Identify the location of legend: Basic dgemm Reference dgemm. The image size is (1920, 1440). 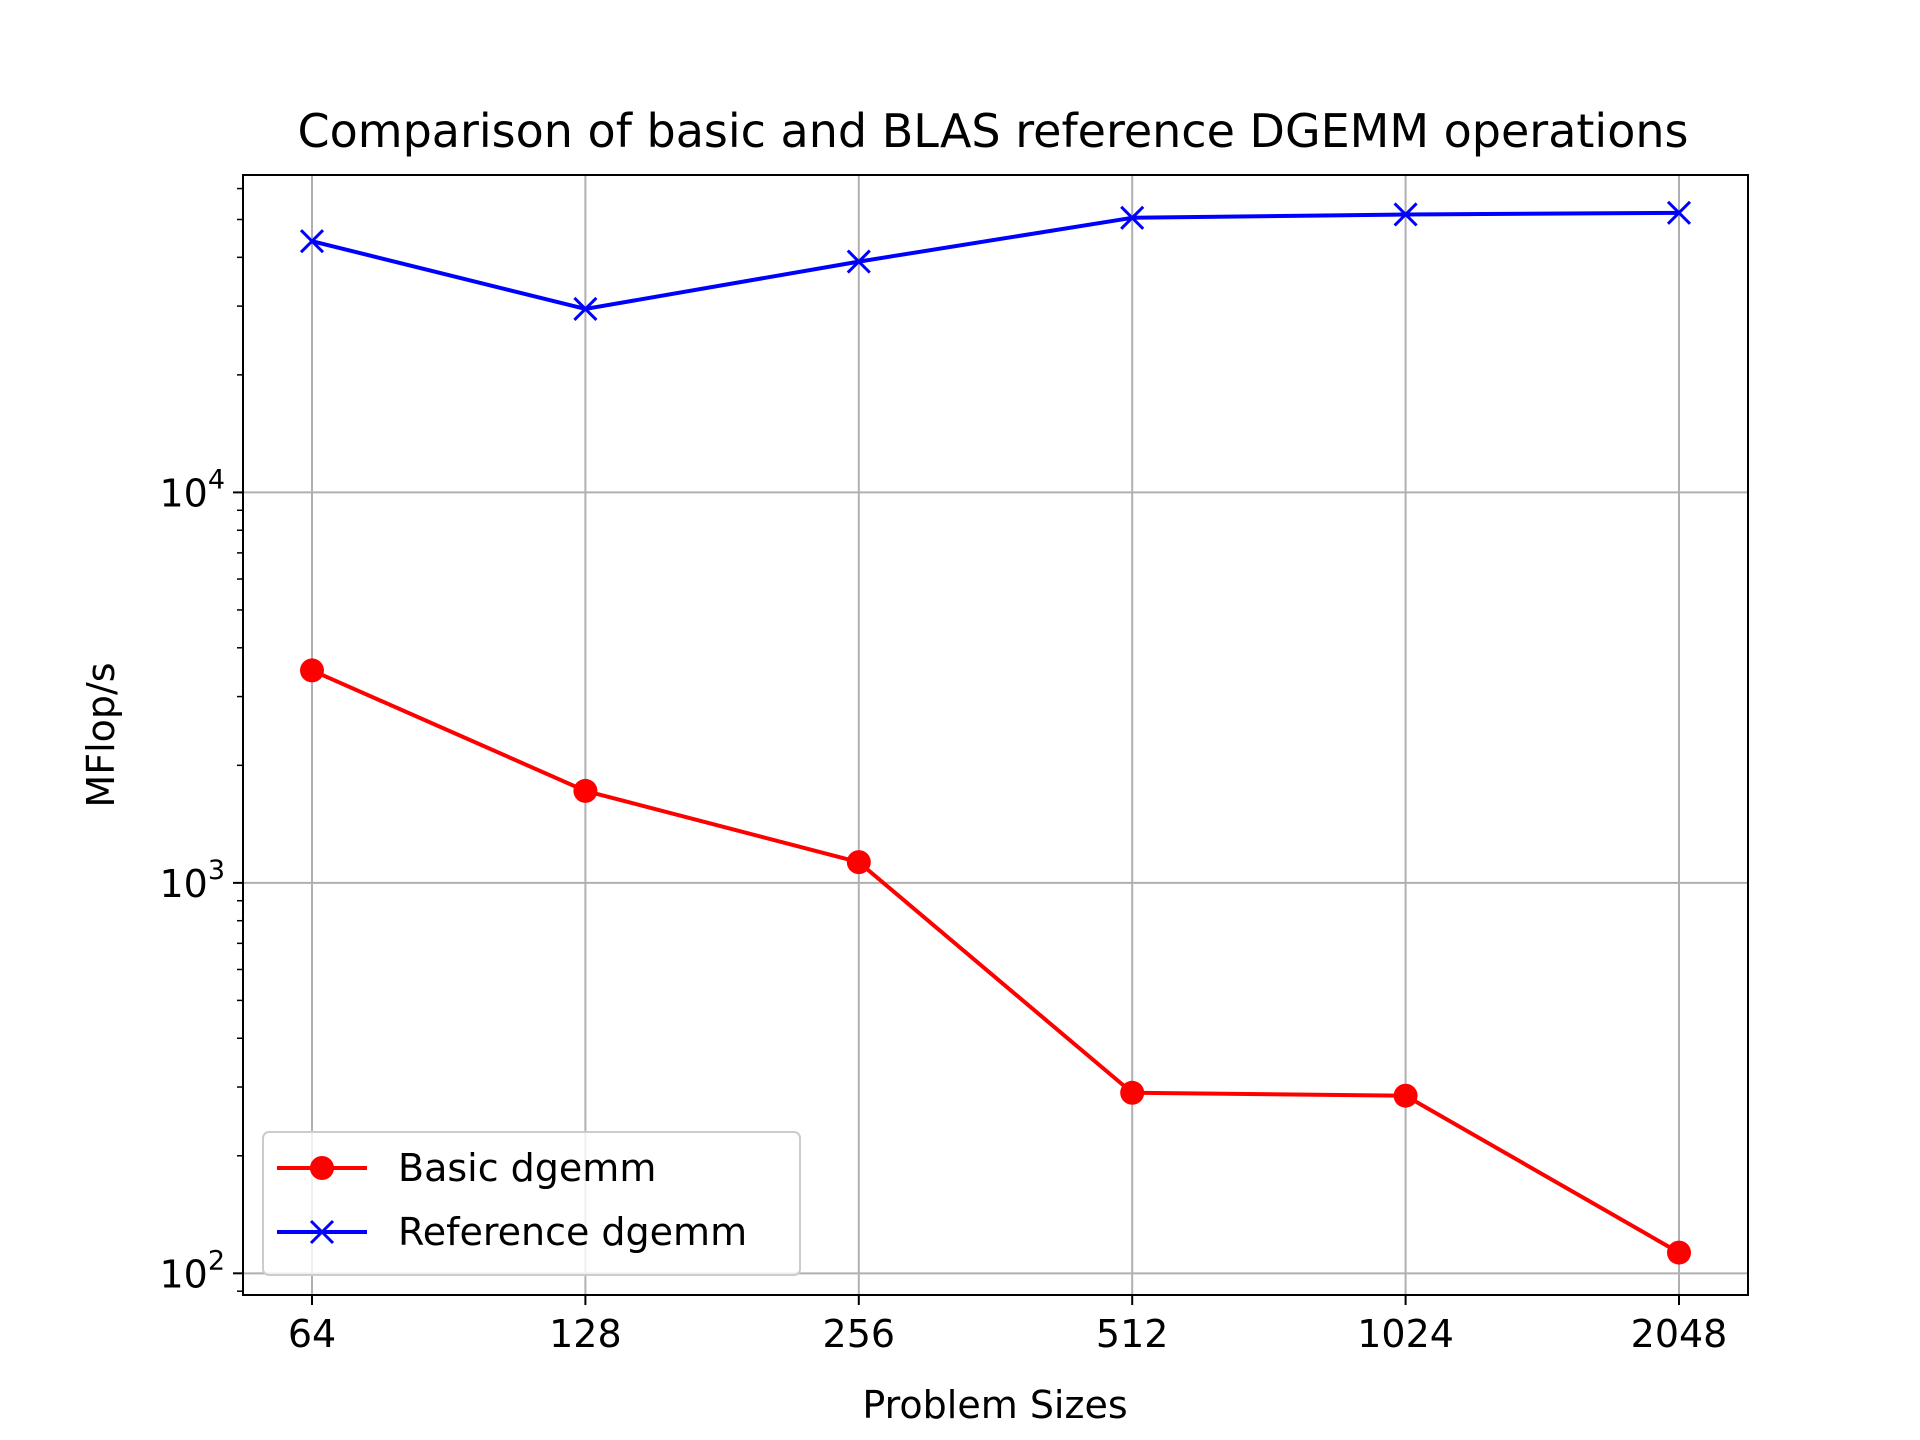
(531, 1203).